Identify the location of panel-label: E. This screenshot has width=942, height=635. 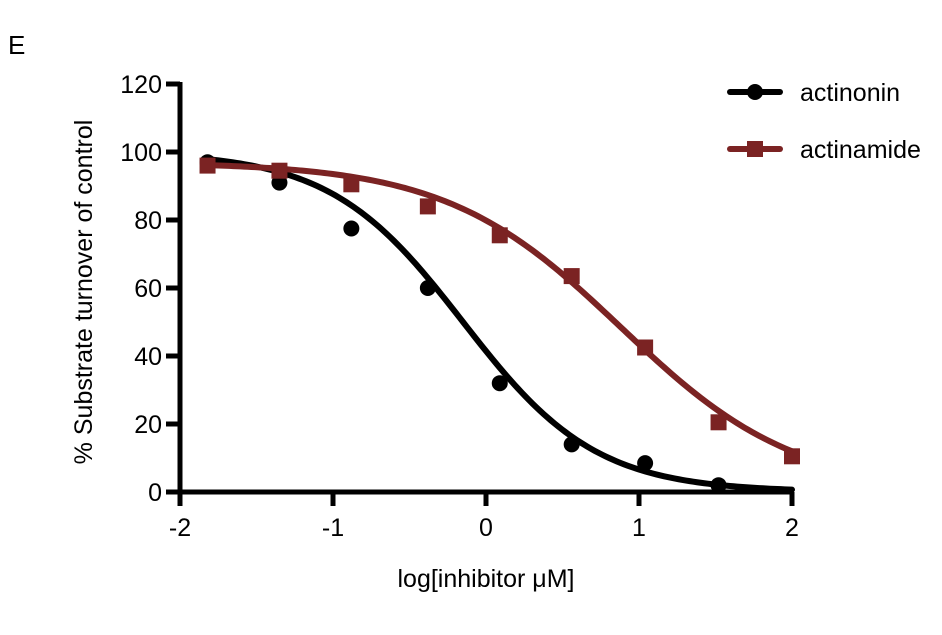
(17, 45).